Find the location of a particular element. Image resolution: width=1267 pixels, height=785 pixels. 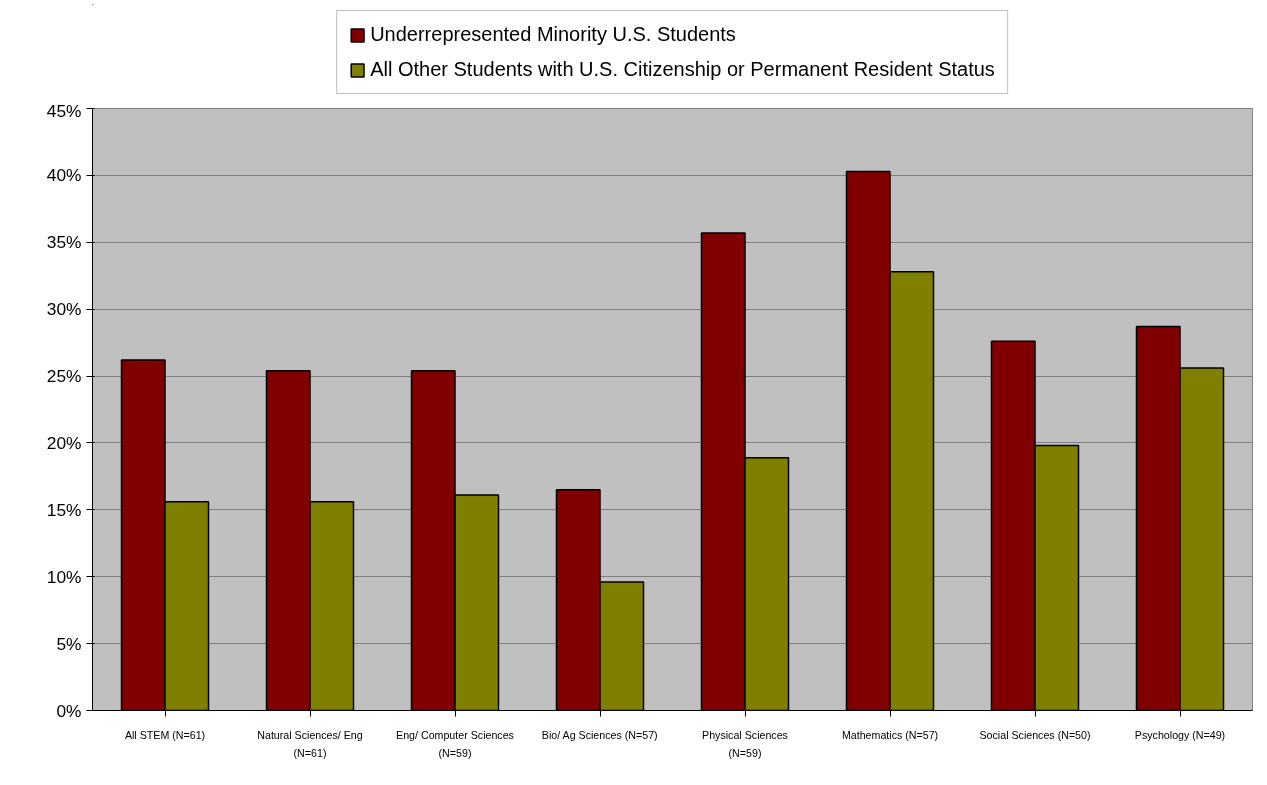

x-tick-label: All STEM (N=61) is located at coordinates (165, 734).